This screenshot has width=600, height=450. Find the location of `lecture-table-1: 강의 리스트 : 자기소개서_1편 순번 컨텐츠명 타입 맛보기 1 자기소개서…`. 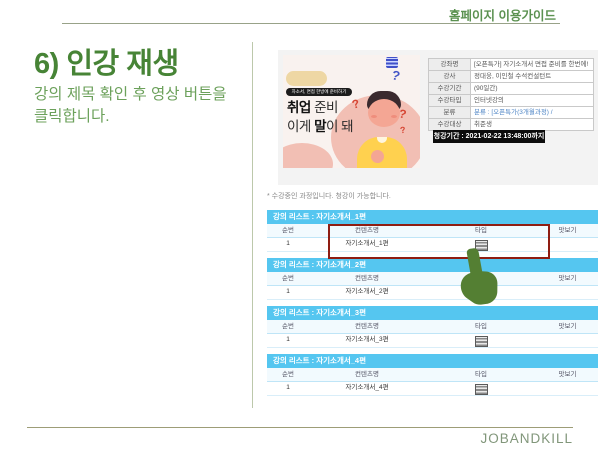

lecture-table-1: 강의 리스트 : 자기소개서_1편 순번 컨텐츠명 타입 맛보기 1 자기소개서… is located at coordinates (432, 231).